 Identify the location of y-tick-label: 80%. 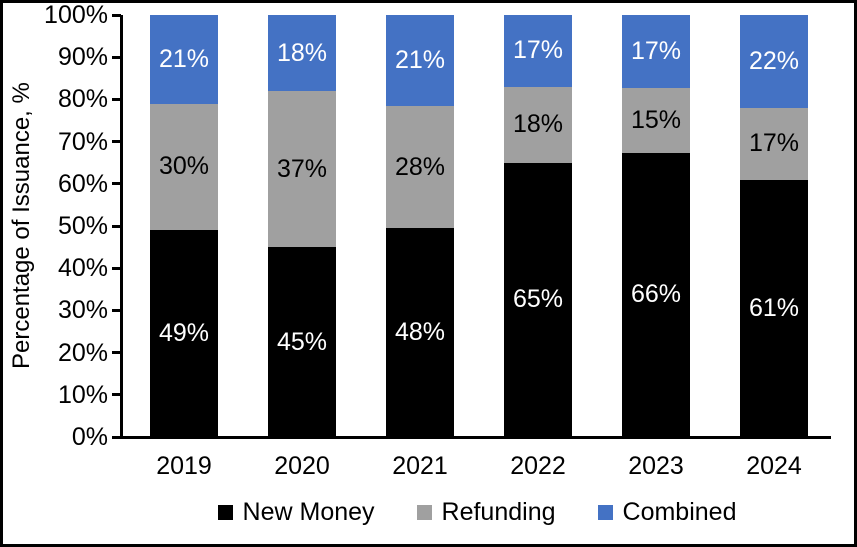
(82, 99).